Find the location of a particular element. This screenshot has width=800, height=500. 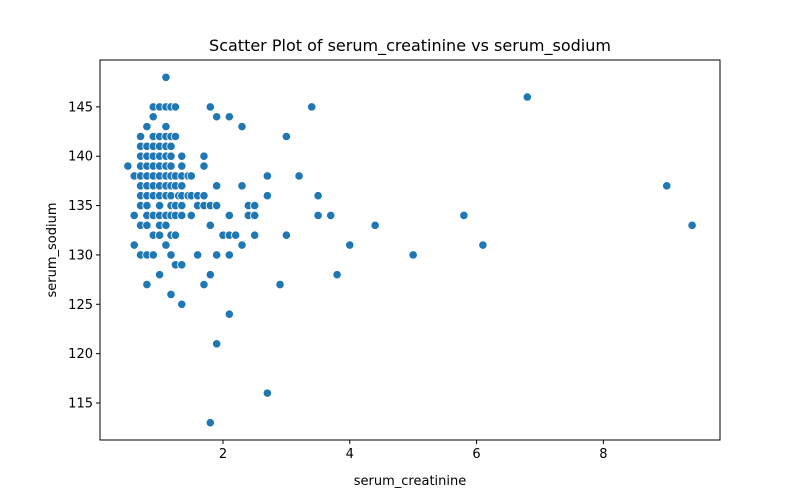

y-tick-label: 115 is located at coordinates (80, 403).